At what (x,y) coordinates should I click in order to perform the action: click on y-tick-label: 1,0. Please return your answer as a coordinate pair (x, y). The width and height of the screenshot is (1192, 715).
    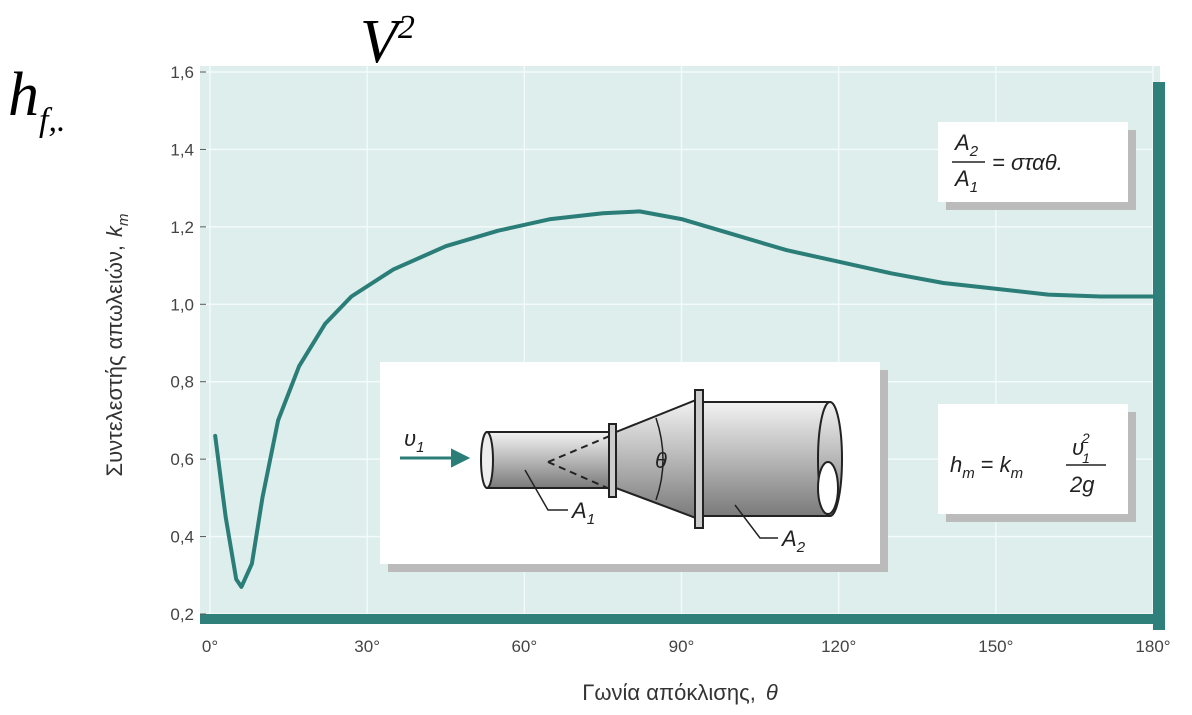
    Looking at the image, I should click on (182, 304).